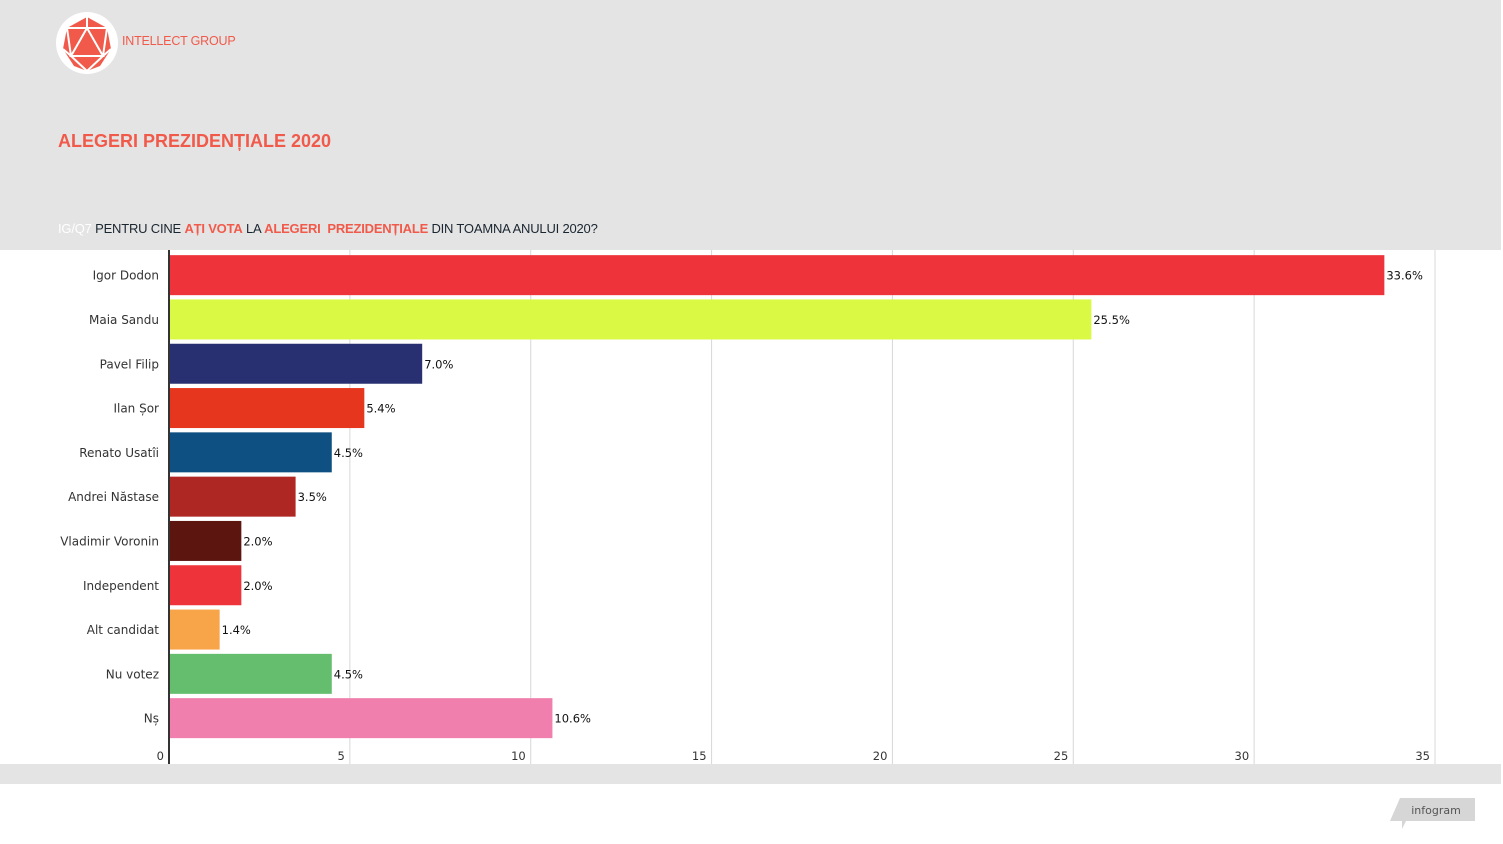 The image size is (1503, 844). Describe the element at coordinates (124, 320) in the screenshot. I see `category-label: Maia Sandu` at that location.